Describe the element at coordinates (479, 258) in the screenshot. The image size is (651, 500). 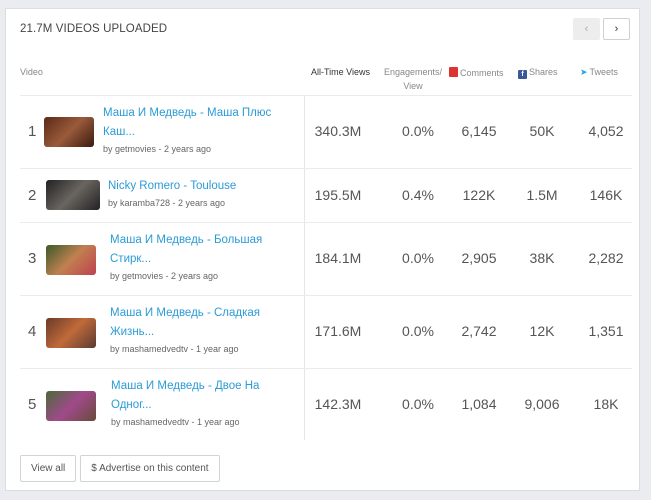
I see `comments-value: 2,905` at that location.